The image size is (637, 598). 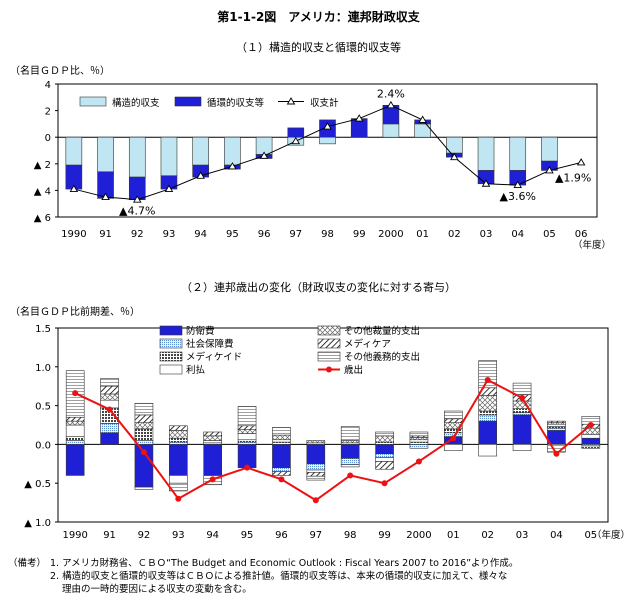 I want to click on chart1-xtick-label: 93, so click(x=169, y=234).